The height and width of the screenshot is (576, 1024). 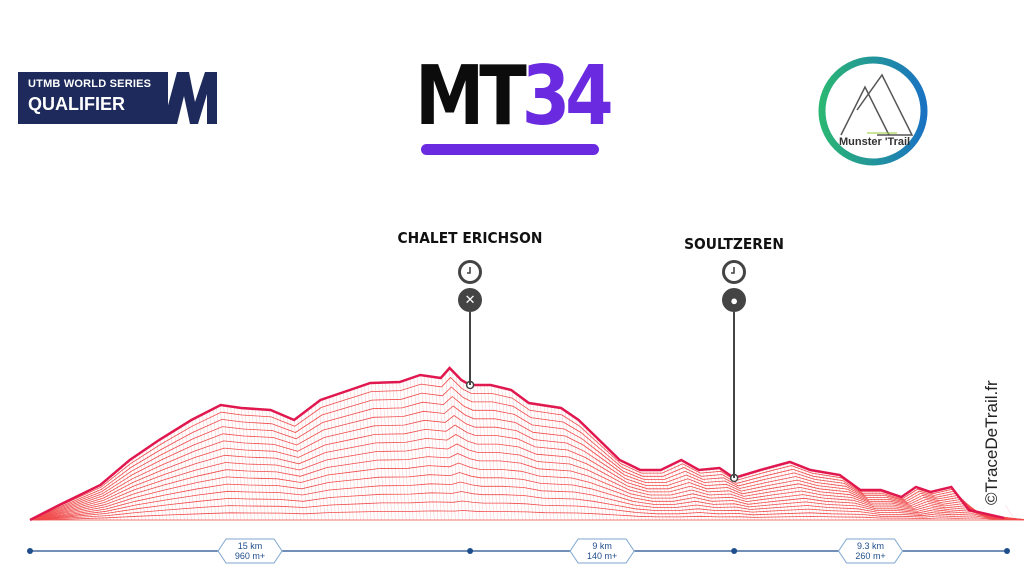 I want to click on munster-trail-logo: Munster 'Trail, so click(x=873, y=111).